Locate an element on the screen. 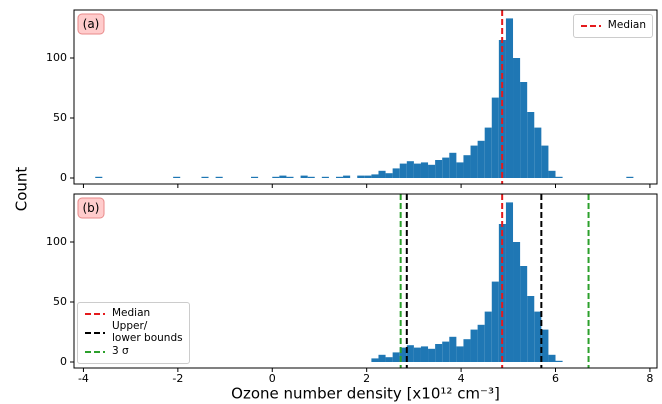 The width and height of the screenshot is (662, 404). annotation-box is located at coordinates (91, 24).